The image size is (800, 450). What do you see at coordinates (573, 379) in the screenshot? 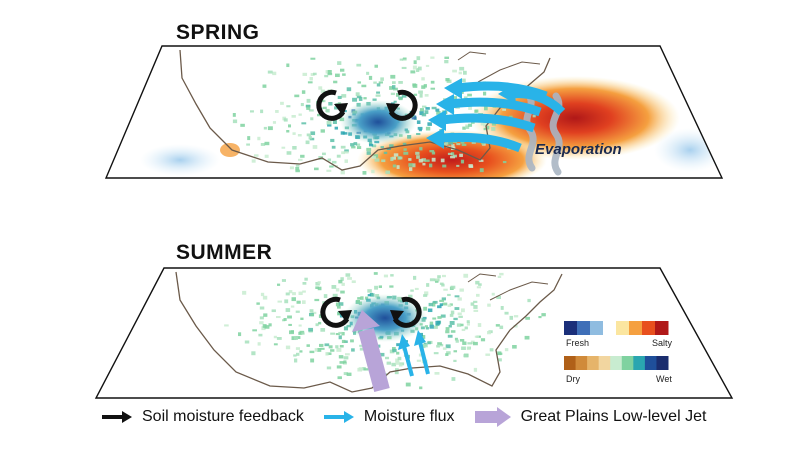
I see `colorbar-low-label: Dry` at bounding box center [573, 379].